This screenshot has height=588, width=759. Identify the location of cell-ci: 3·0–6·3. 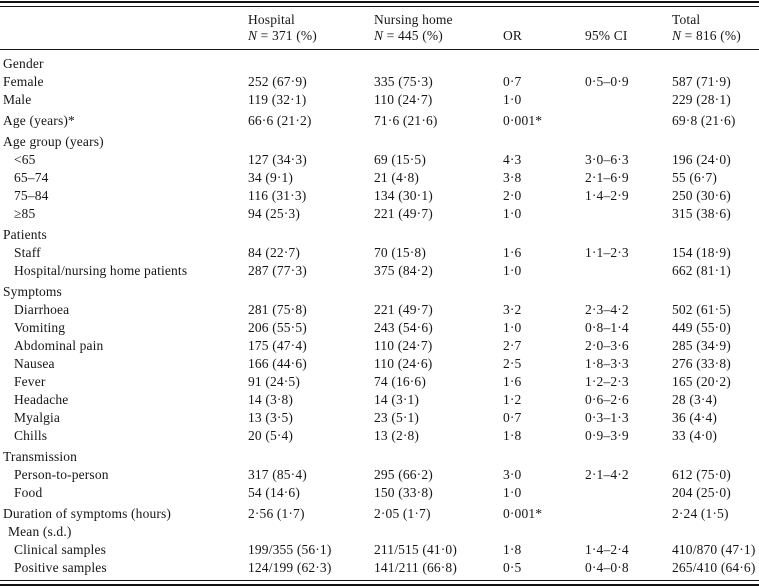
(607, 159).